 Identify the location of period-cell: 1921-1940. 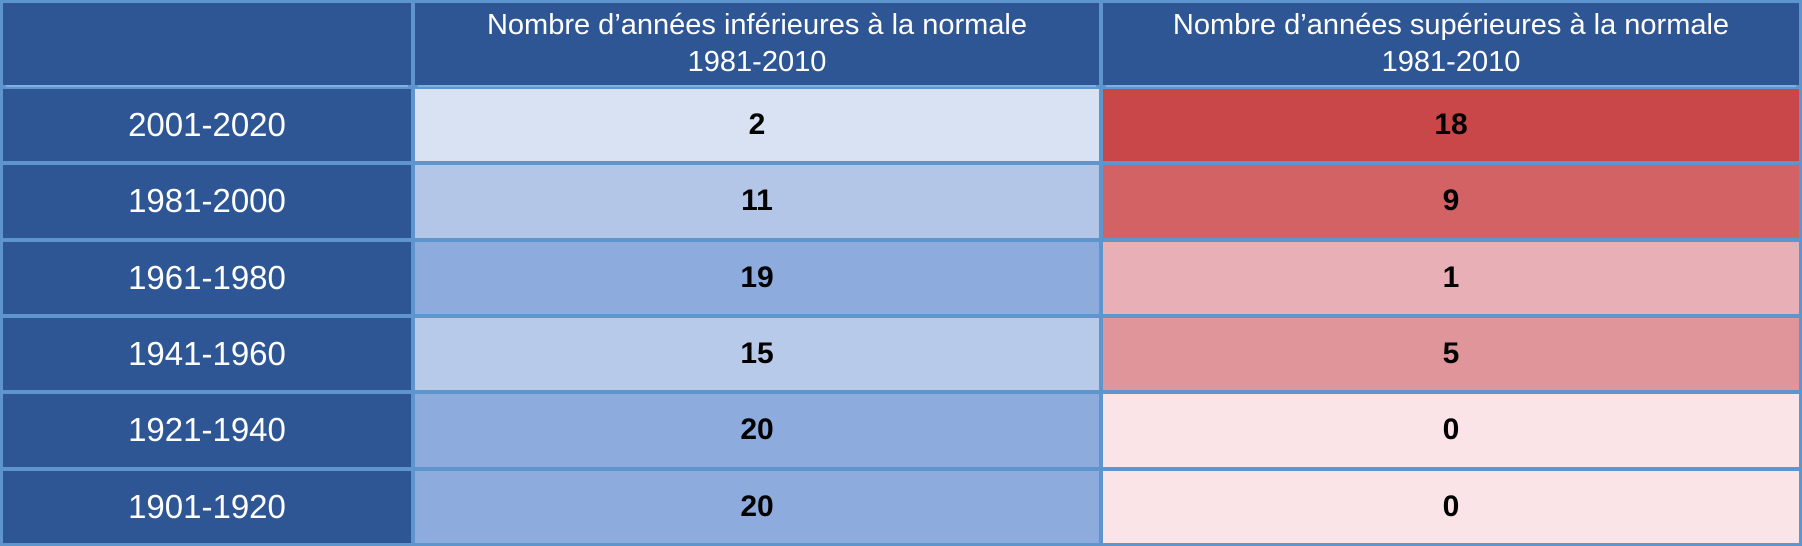
(207, 430).